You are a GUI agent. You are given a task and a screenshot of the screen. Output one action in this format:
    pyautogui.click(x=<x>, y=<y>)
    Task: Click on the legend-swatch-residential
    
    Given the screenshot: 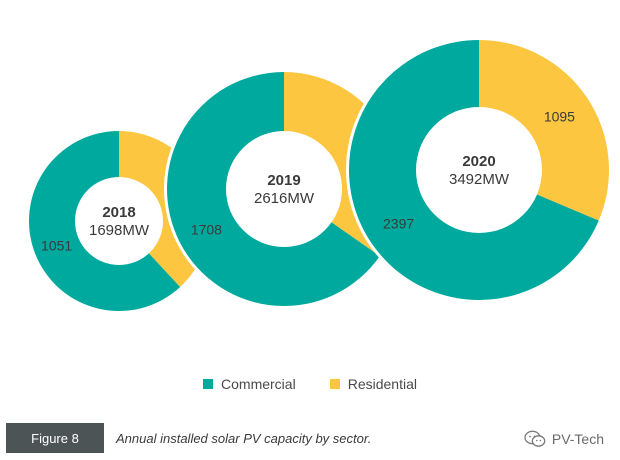 What is the action you would take?
    pyautogui.click(x=334, y=384)
    